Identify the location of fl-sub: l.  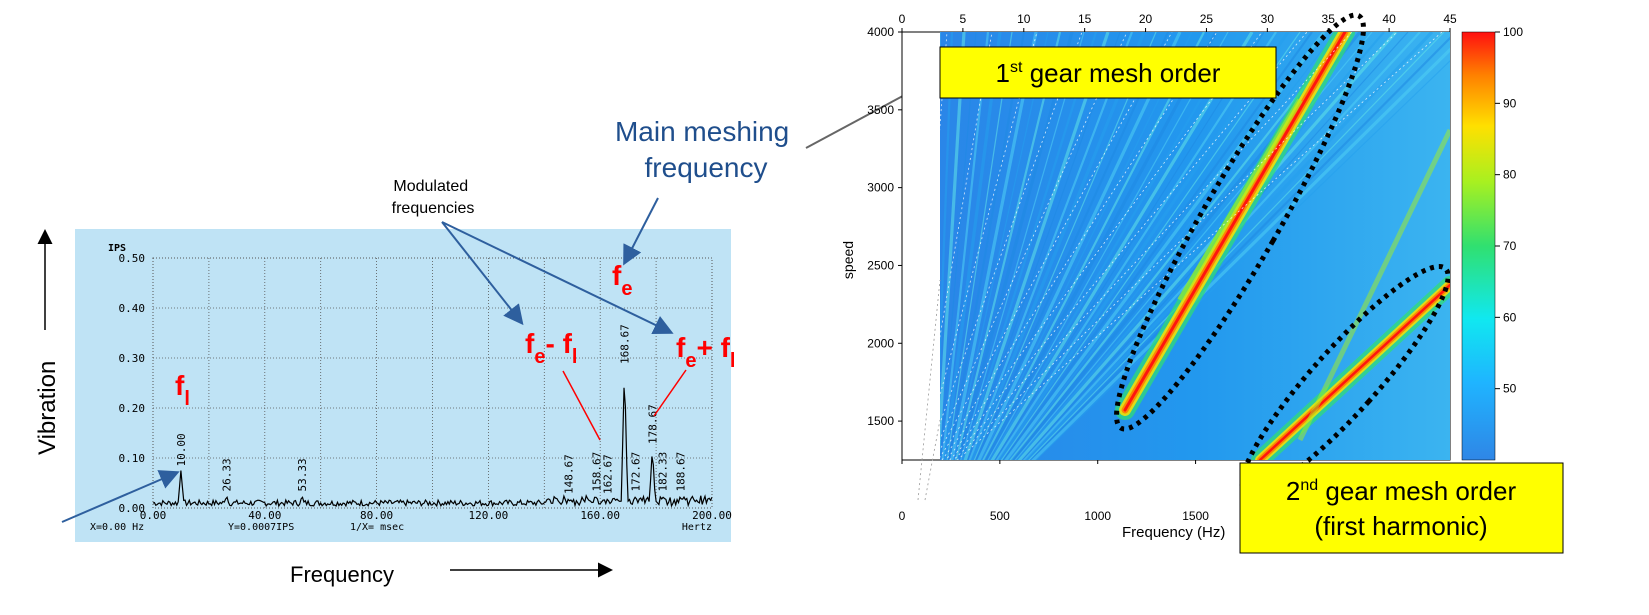
(187, 399).